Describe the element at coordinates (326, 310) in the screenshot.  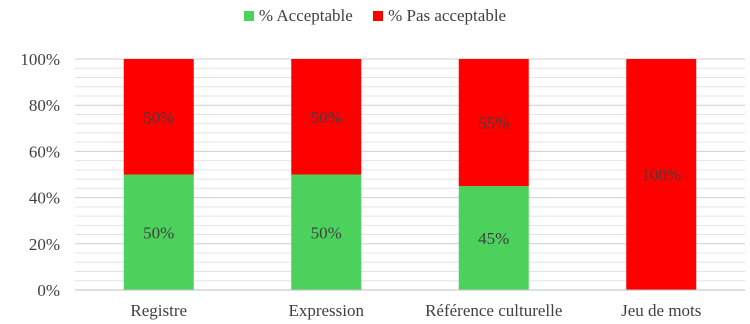
I see `x-tick-label: Expression` at that location.